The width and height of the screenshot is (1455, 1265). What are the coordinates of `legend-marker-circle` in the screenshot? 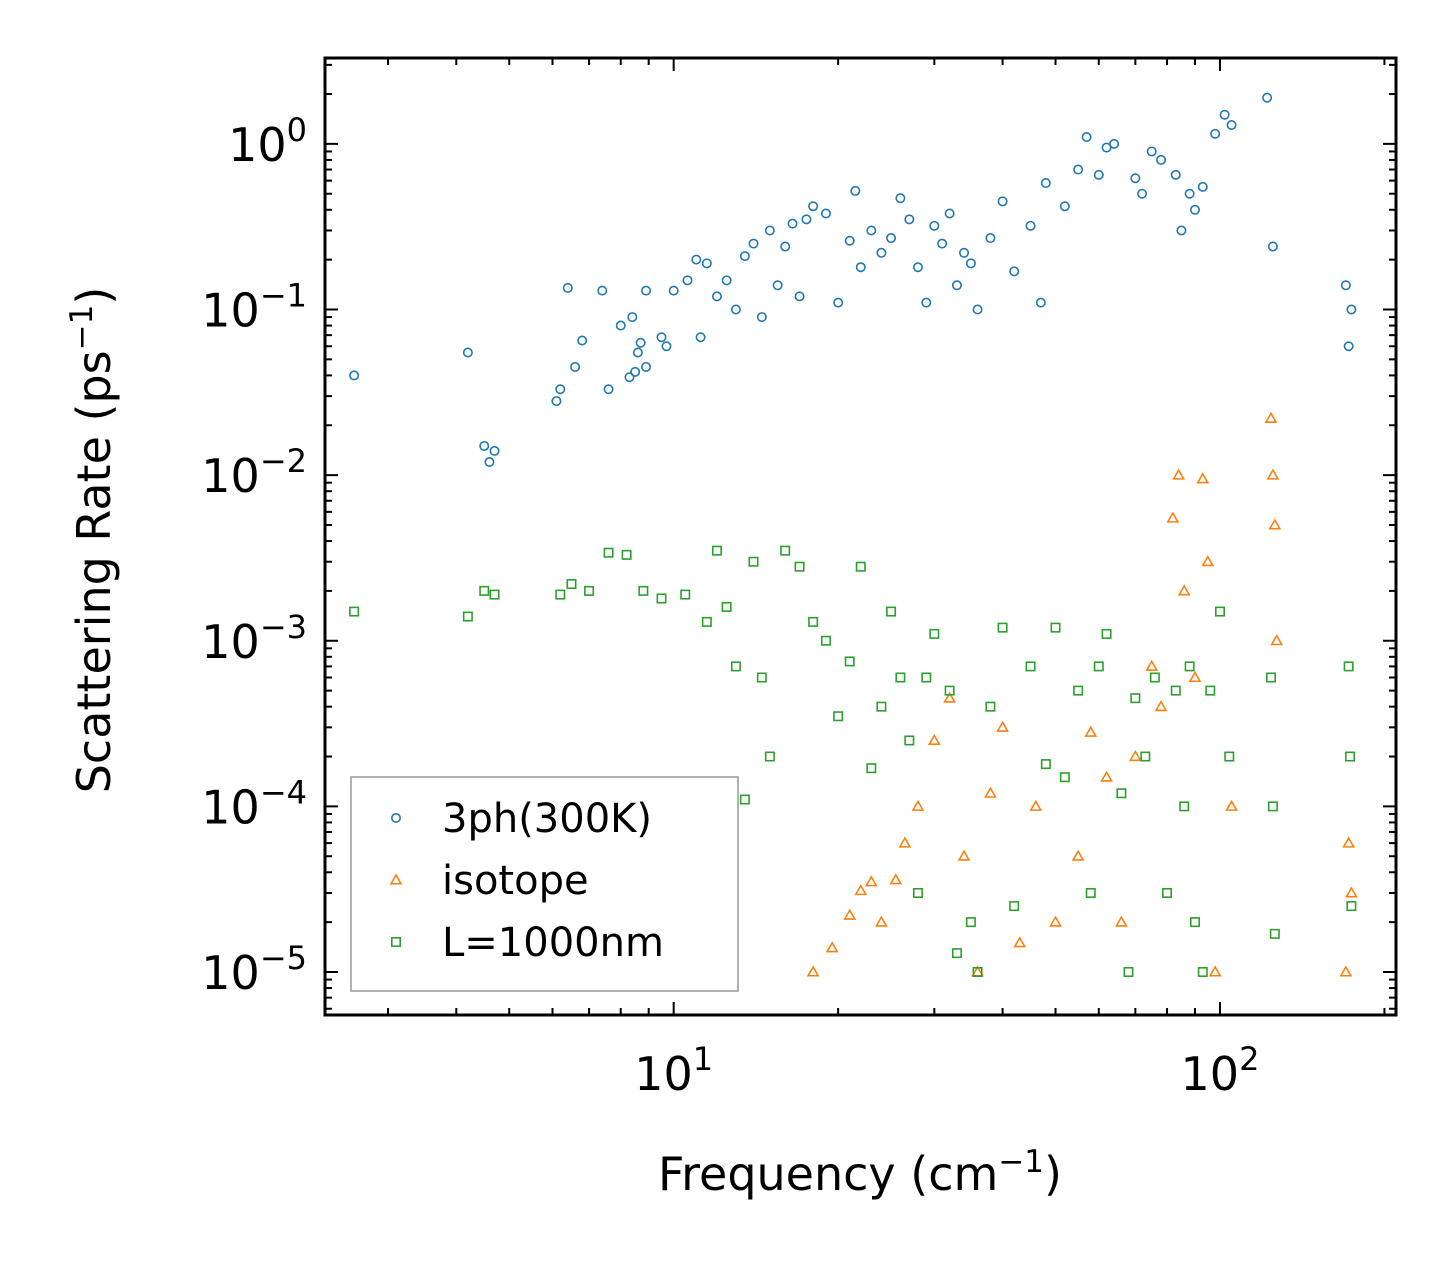 It's located at (395, 817).